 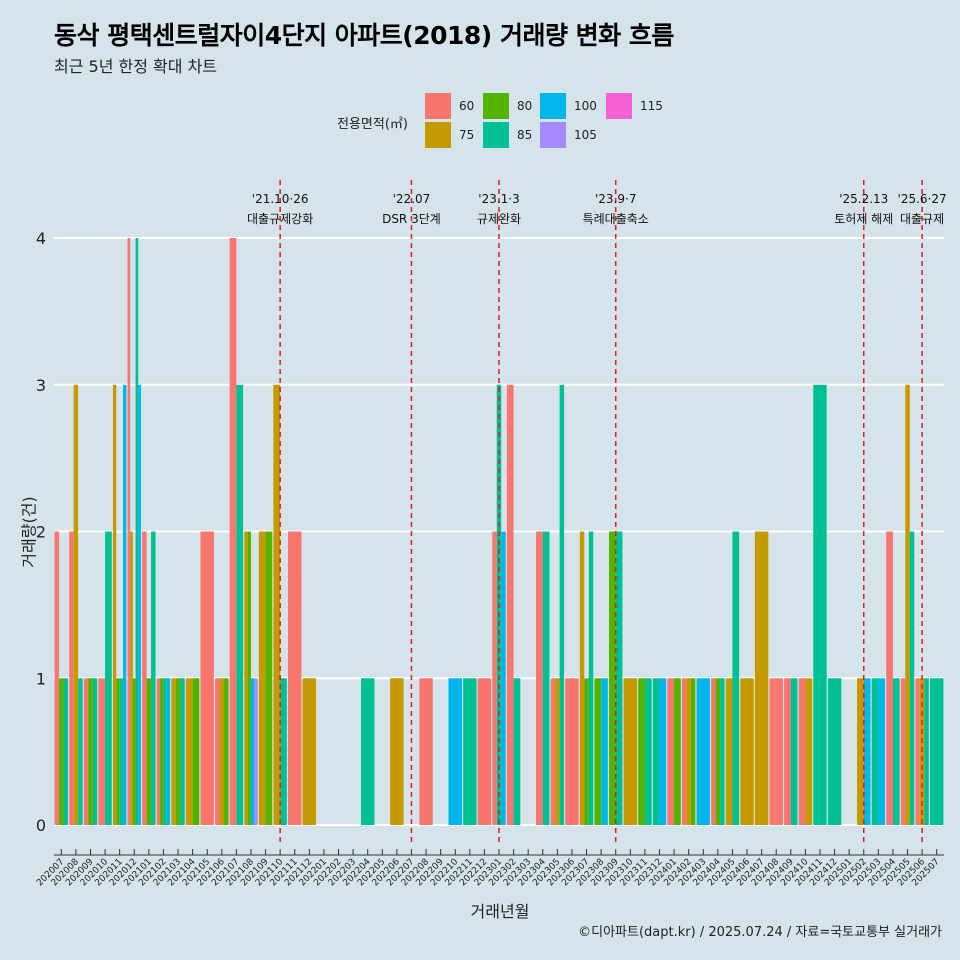 I want to click on legend-item-75: 75, so click(x=449, y=135).